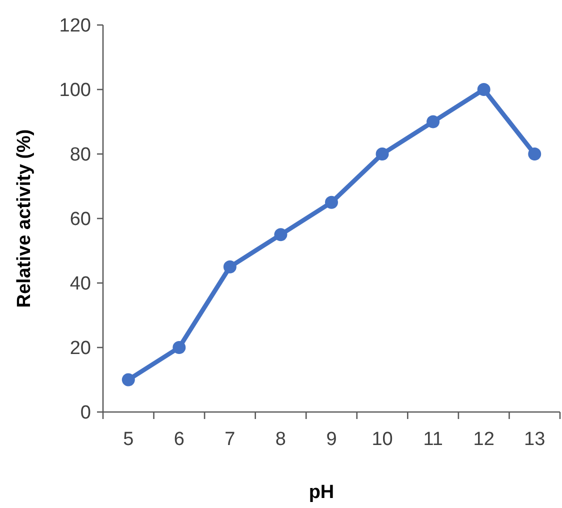 Image resolution: width=562 pixels, height=508 pixels. Describe the element at coordinates (85, 413) in the screenshot. I see `y-tick-label: 0` at that location.